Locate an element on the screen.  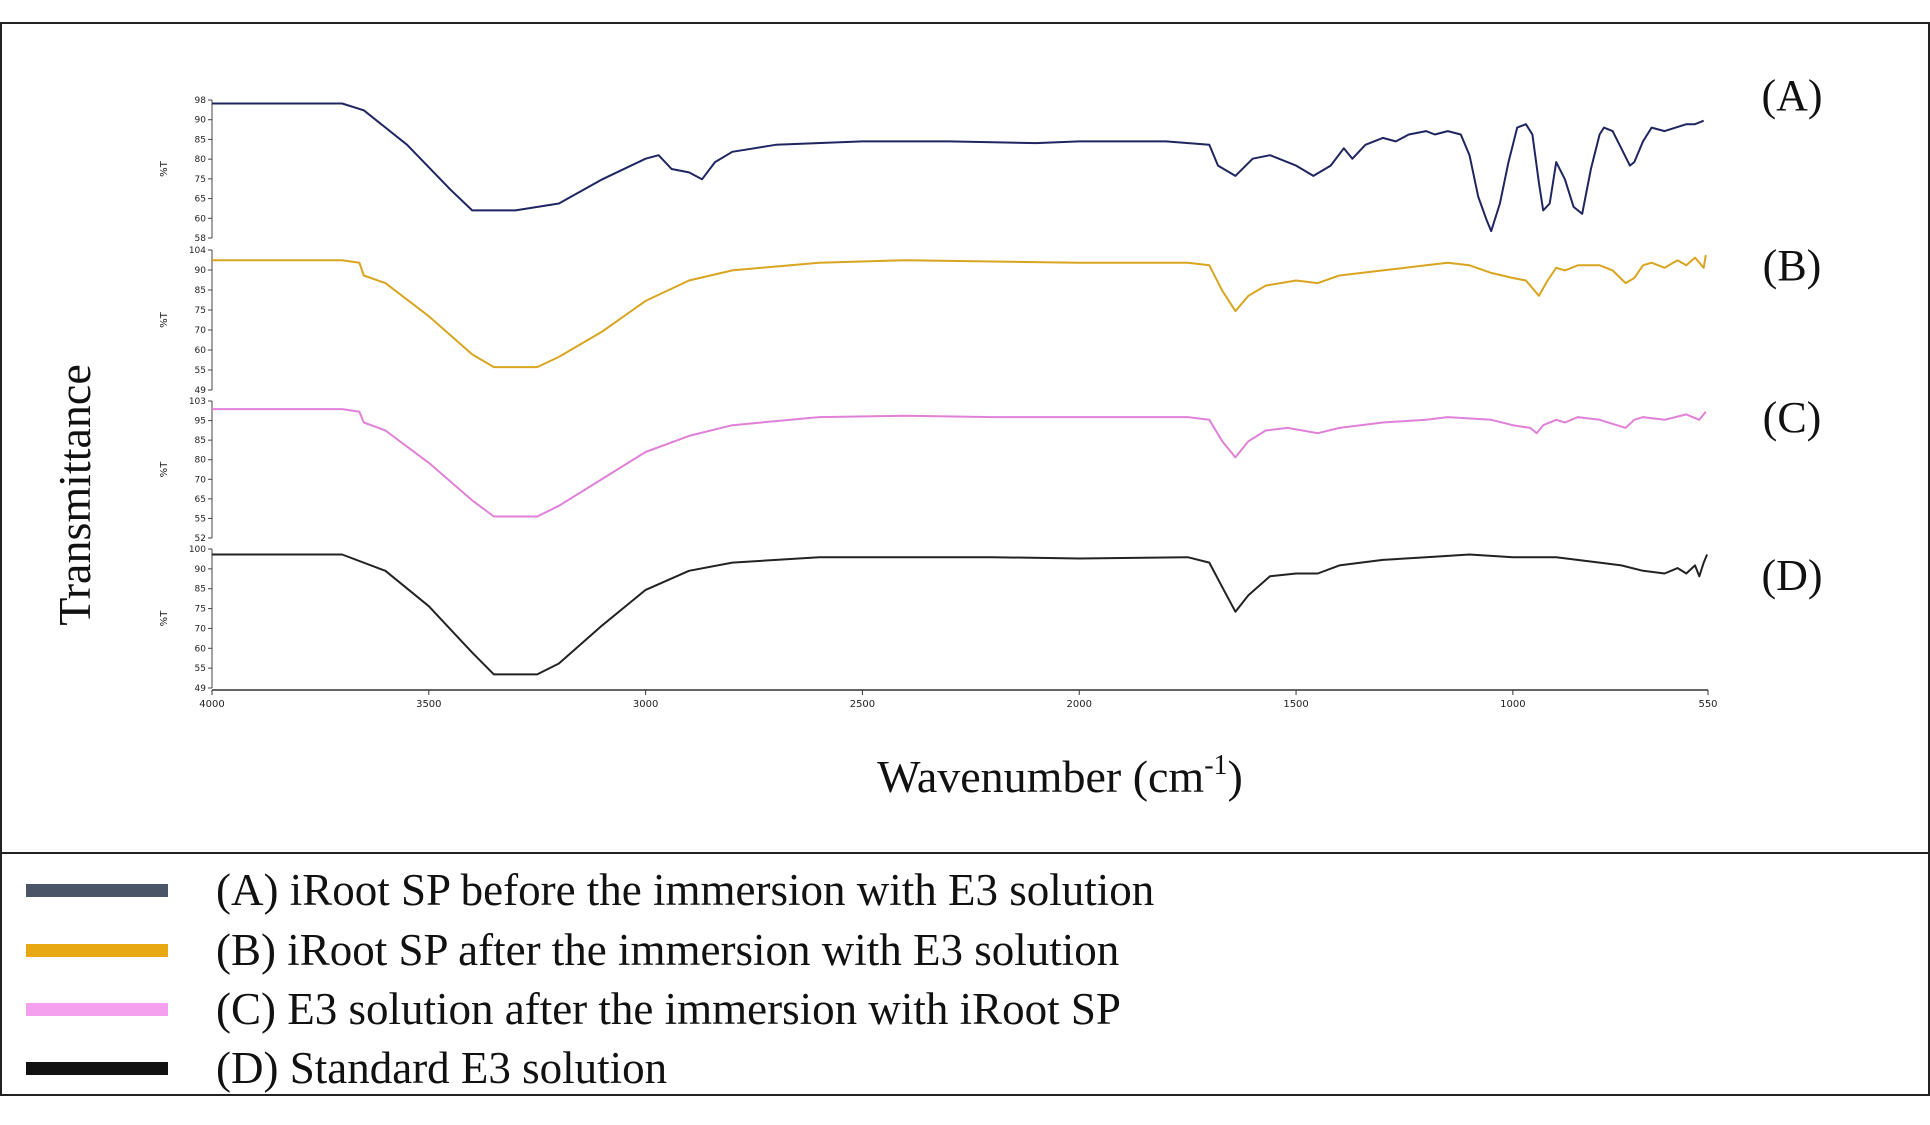
panel-y-tick-label-b-3: 75 is located at coordinates (200, 311).